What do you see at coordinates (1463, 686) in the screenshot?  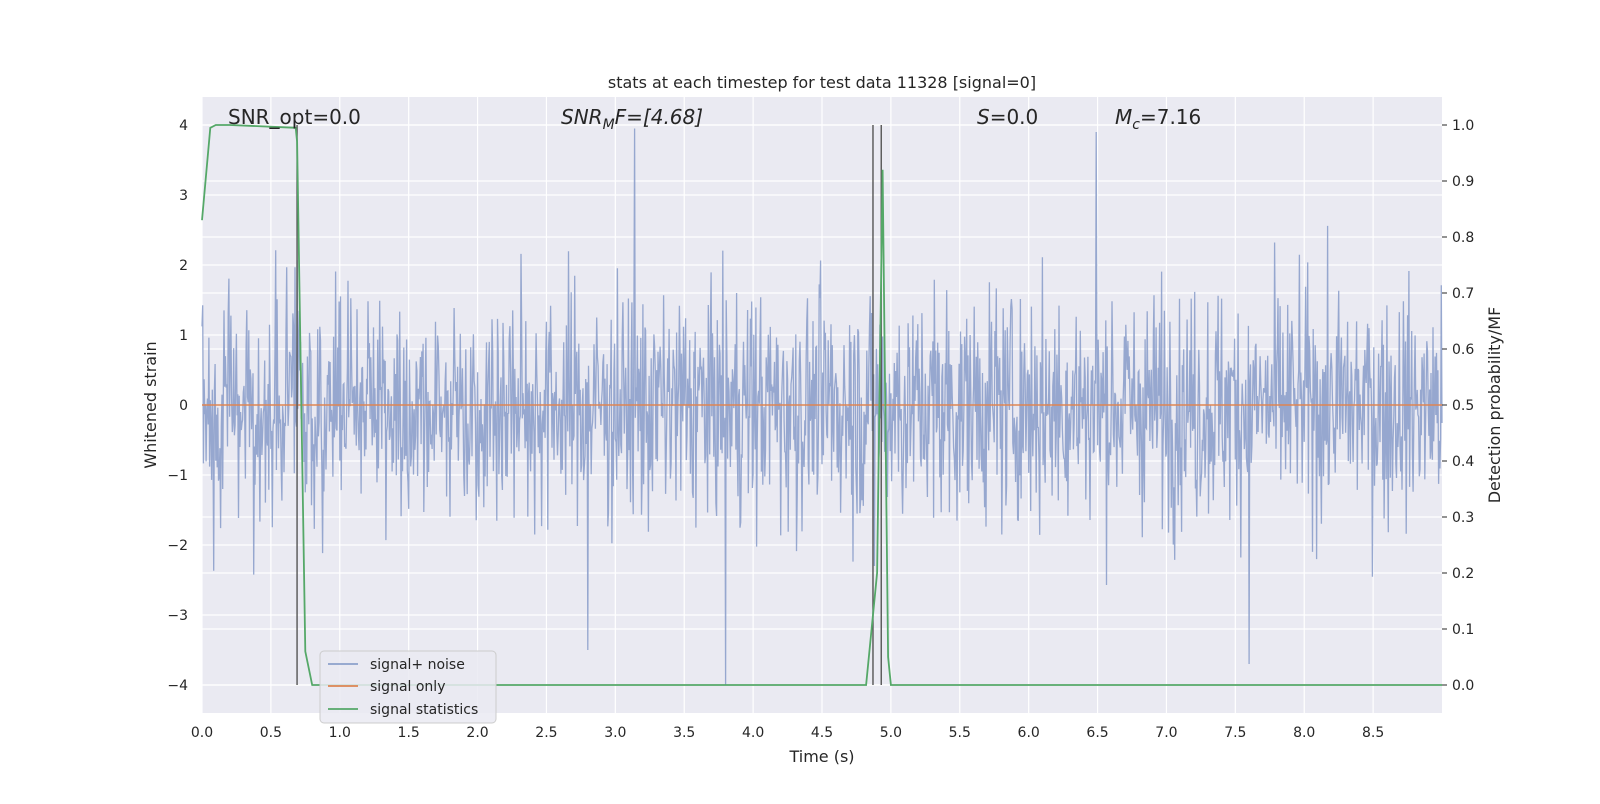 I see `y-tick-label-right: 0.0` at bounding box center [1463, 686].